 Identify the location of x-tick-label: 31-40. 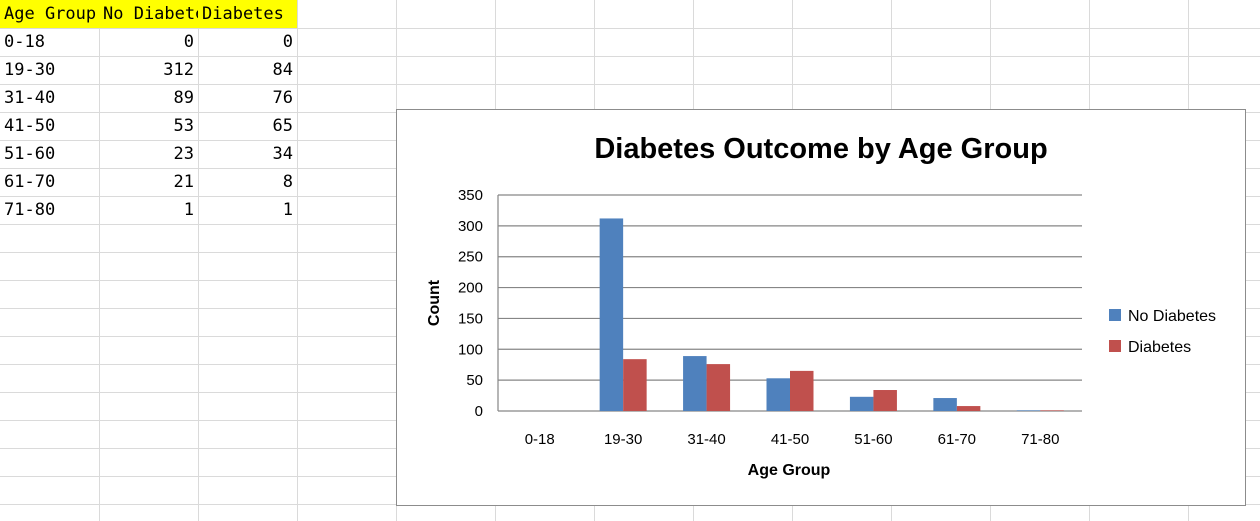
(706, 439).